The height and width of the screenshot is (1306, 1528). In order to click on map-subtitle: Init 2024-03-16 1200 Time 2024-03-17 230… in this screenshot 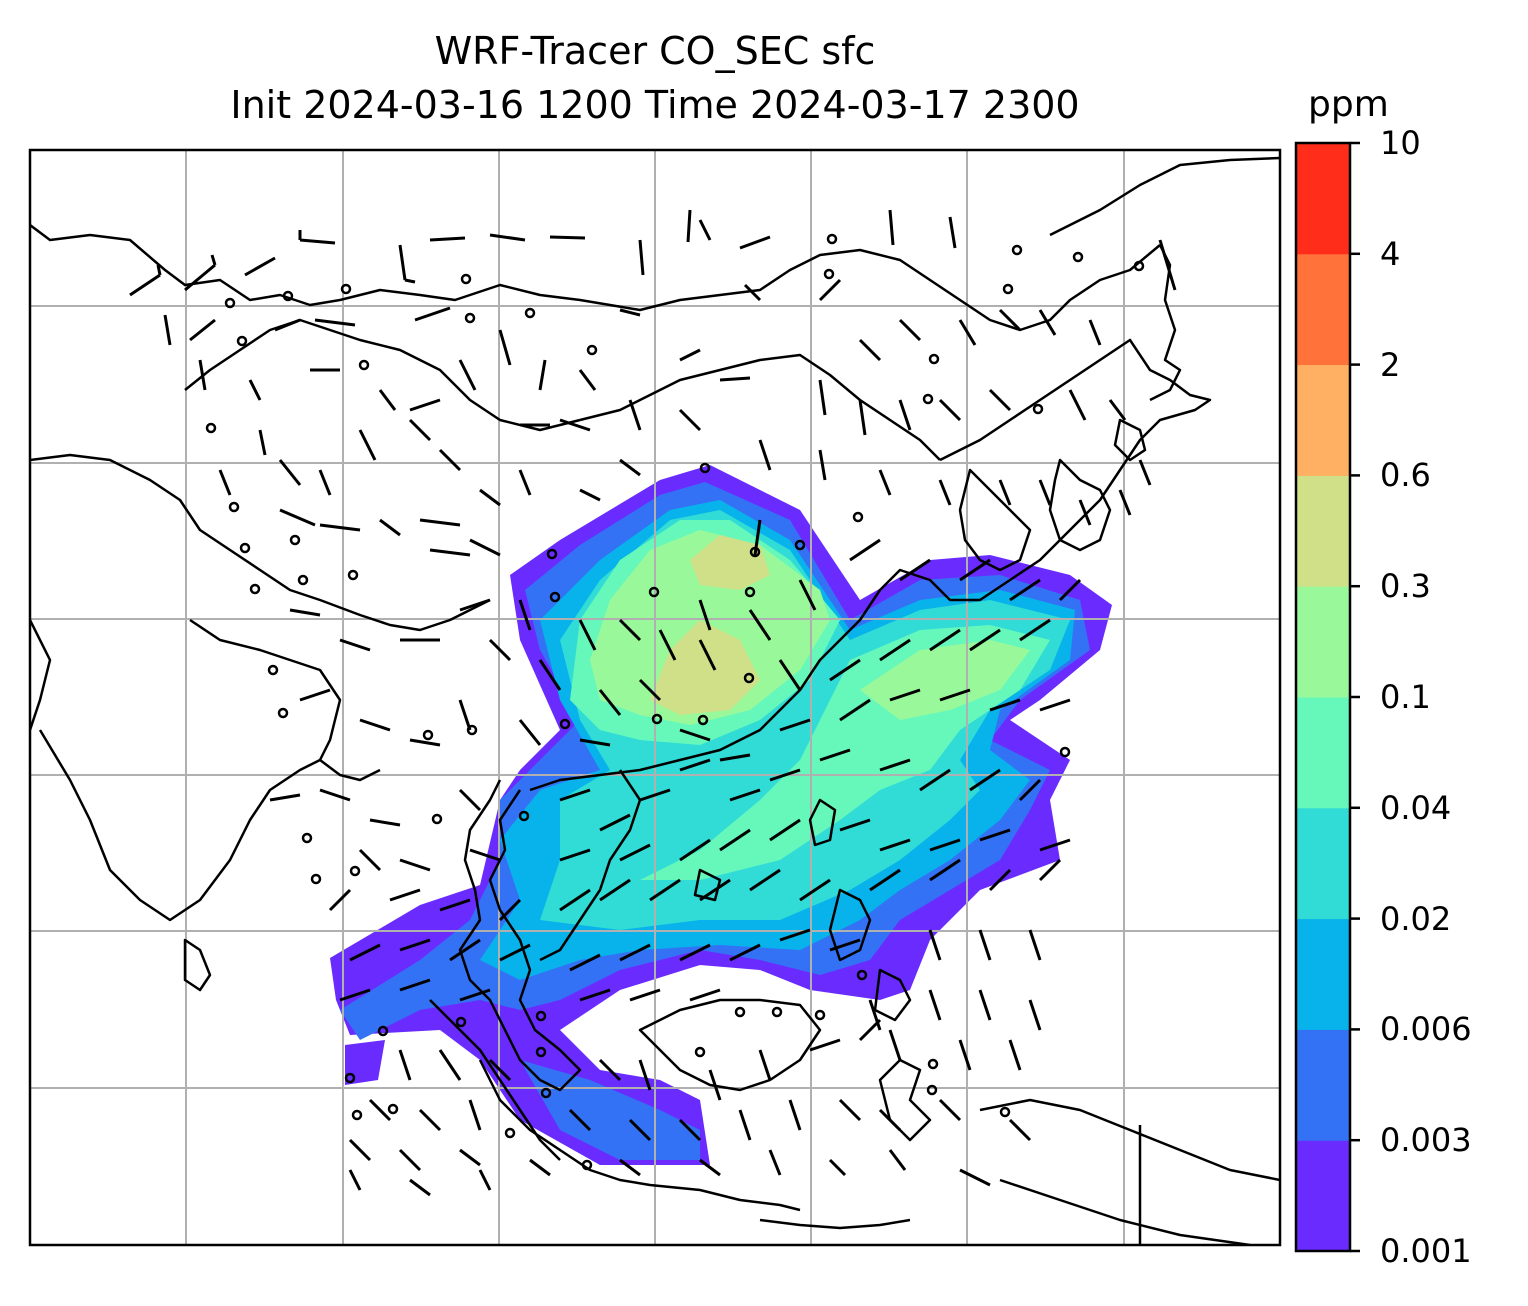, I will do `click(655, 105)`.